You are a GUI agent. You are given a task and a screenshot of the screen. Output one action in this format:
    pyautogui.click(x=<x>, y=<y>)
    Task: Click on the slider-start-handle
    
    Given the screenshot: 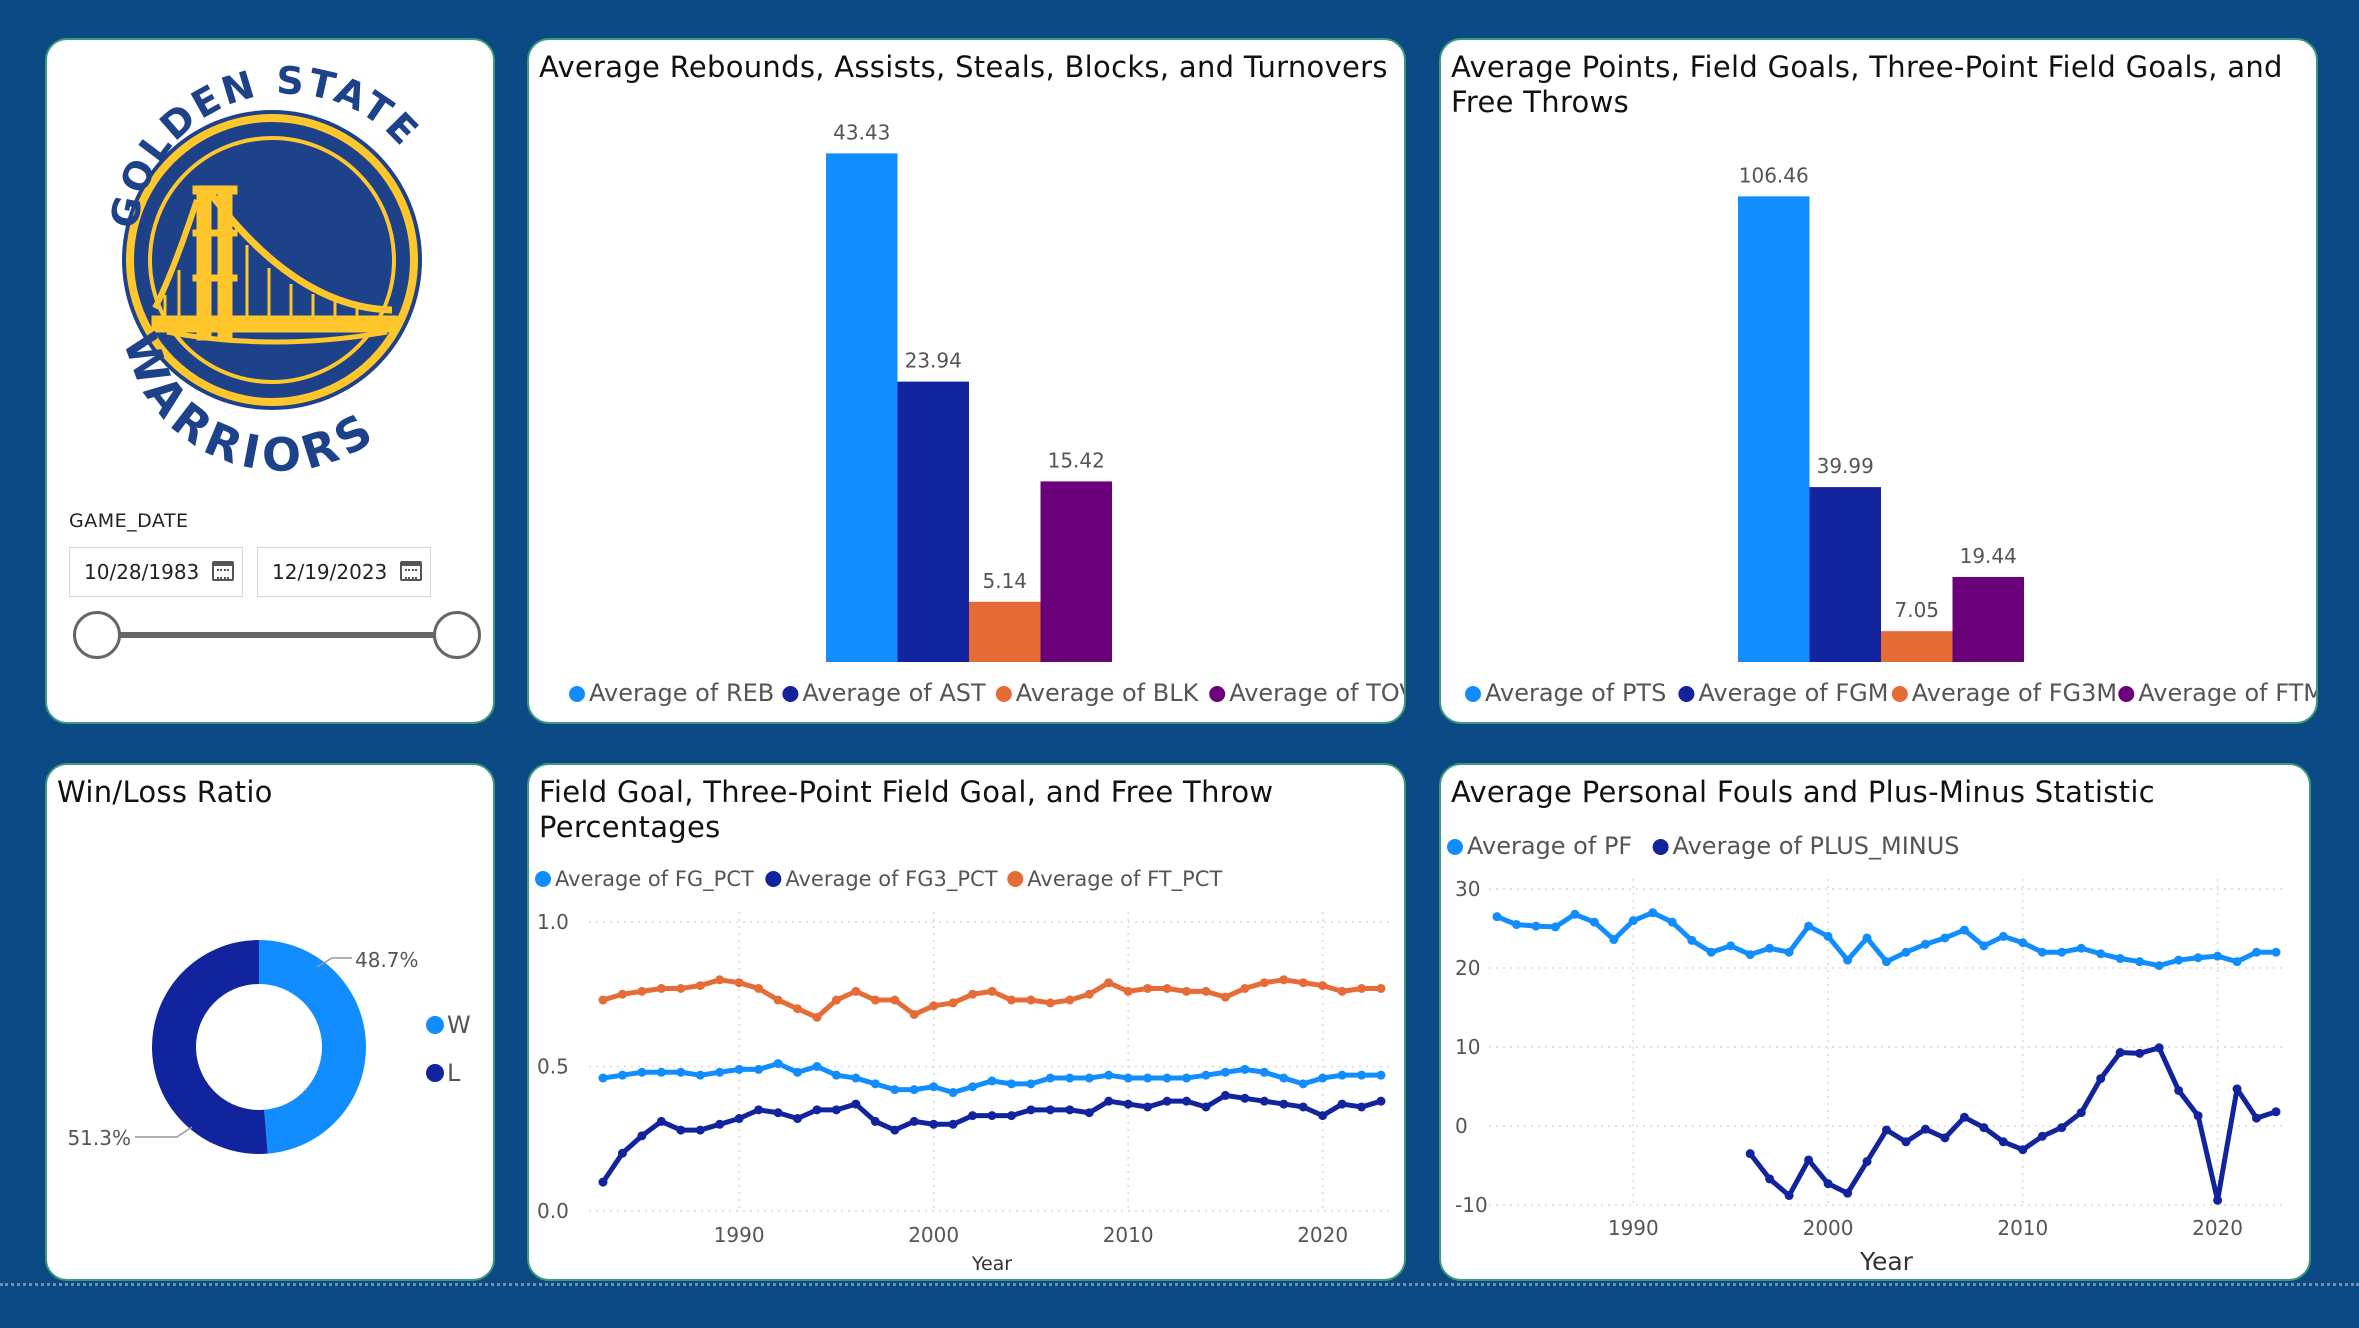 What is the action you would take?
    pyautogui.click(x=97, y=635)
    